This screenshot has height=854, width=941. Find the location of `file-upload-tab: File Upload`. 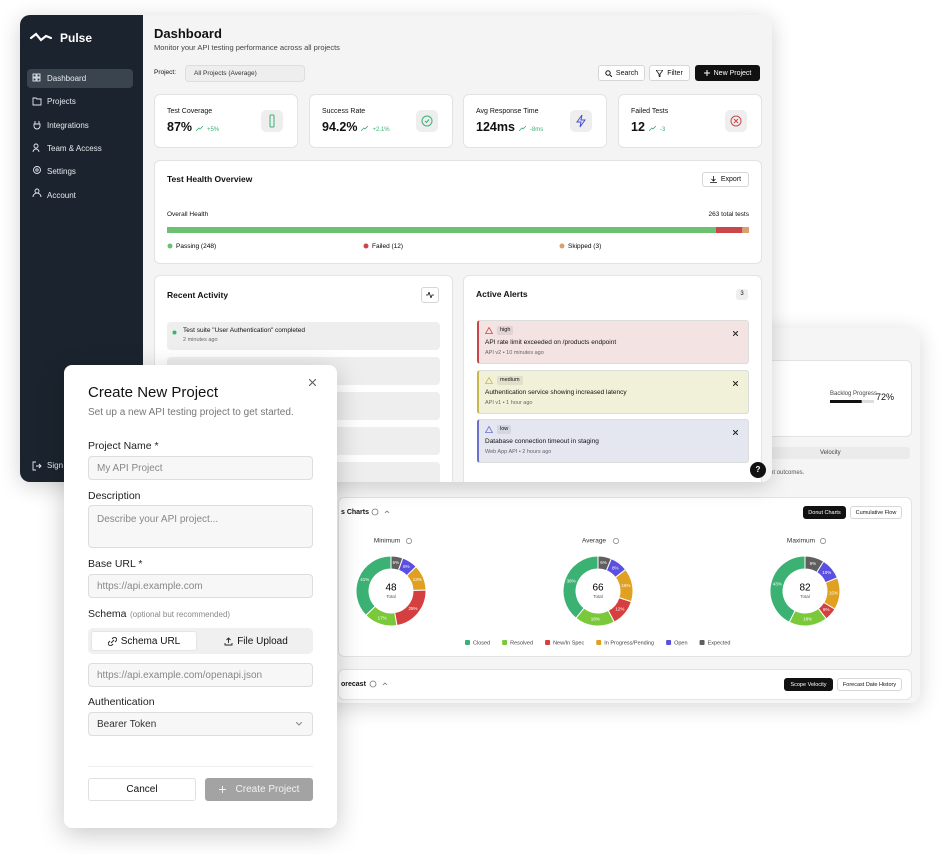

file-upload-tab: File Upload is located at coordinates (256, 641).